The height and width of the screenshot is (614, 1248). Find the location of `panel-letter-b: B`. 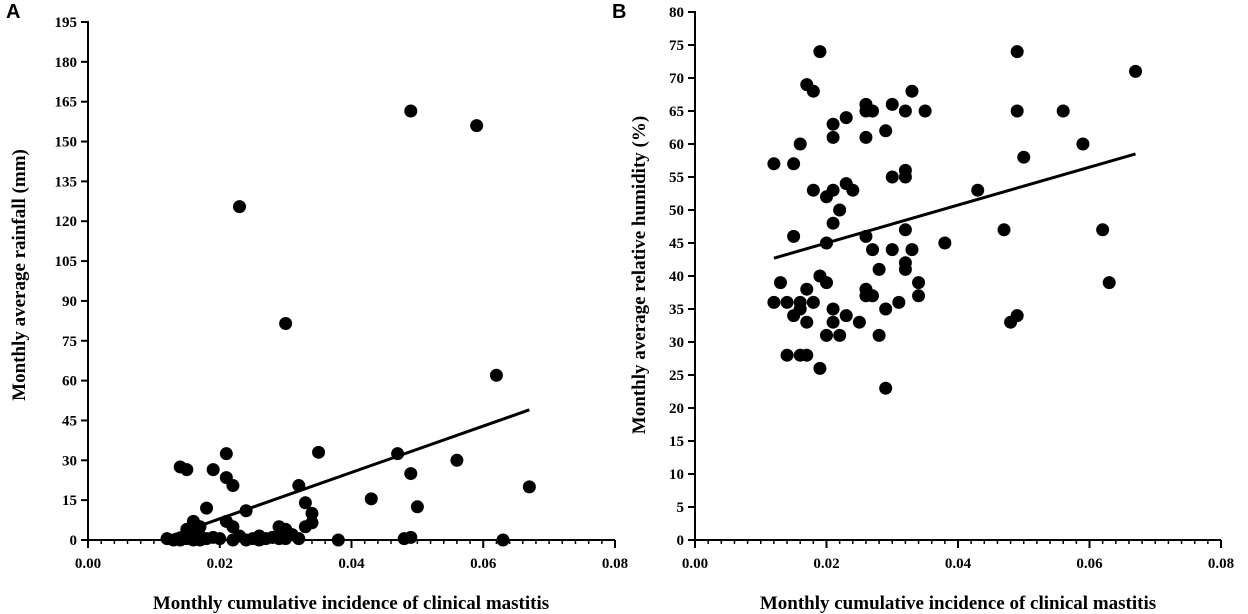

panel-letter-b: B is located at coordinates (619, 12).